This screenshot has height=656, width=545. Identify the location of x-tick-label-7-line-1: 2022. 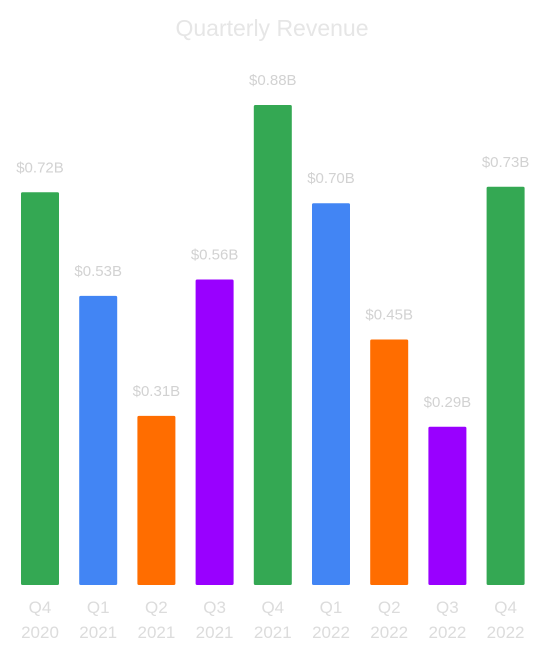
(447, 632).